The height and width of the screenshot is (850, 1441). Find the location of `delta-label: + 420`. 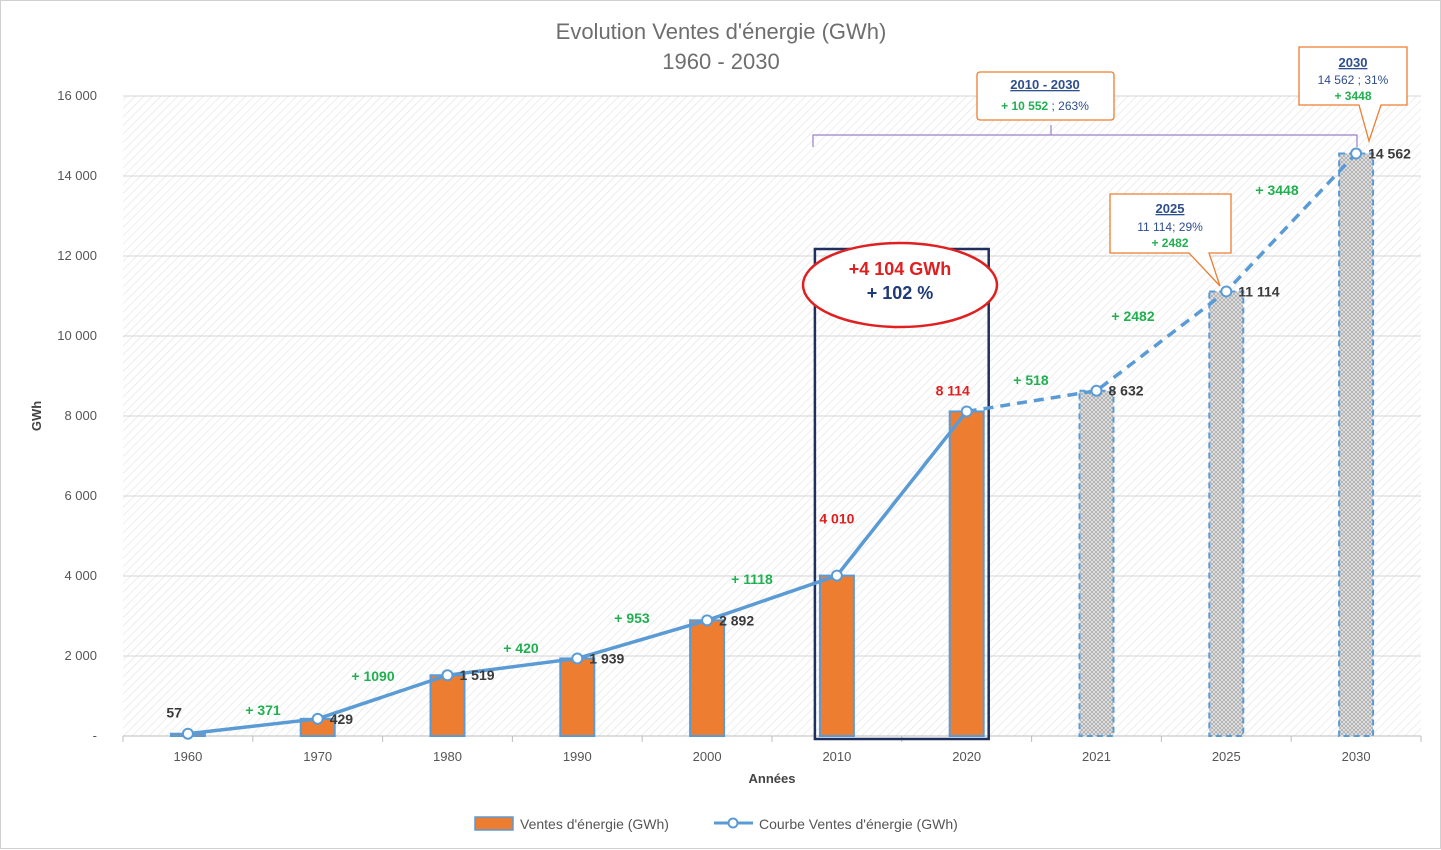

delta-label: + 420 is located at coordinates (521, 648).